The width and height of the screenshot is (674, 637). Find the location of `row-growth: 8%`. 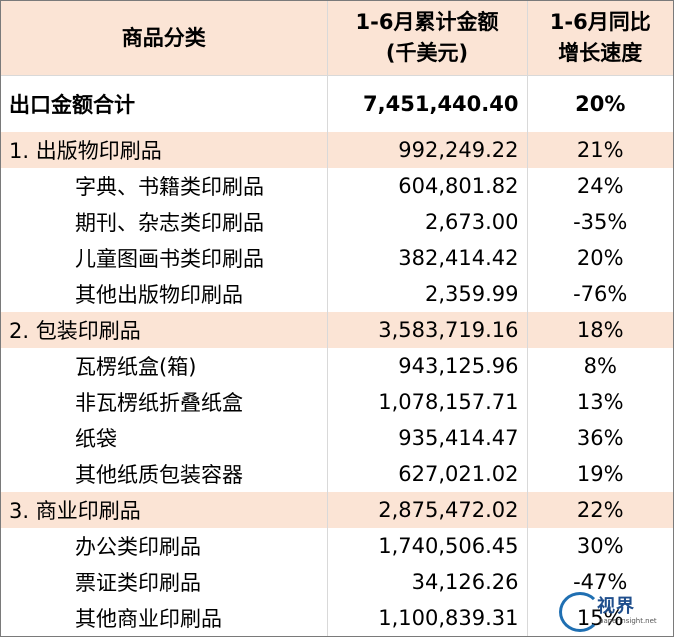

row-growth: 8% is located at coordinates (599, 366).